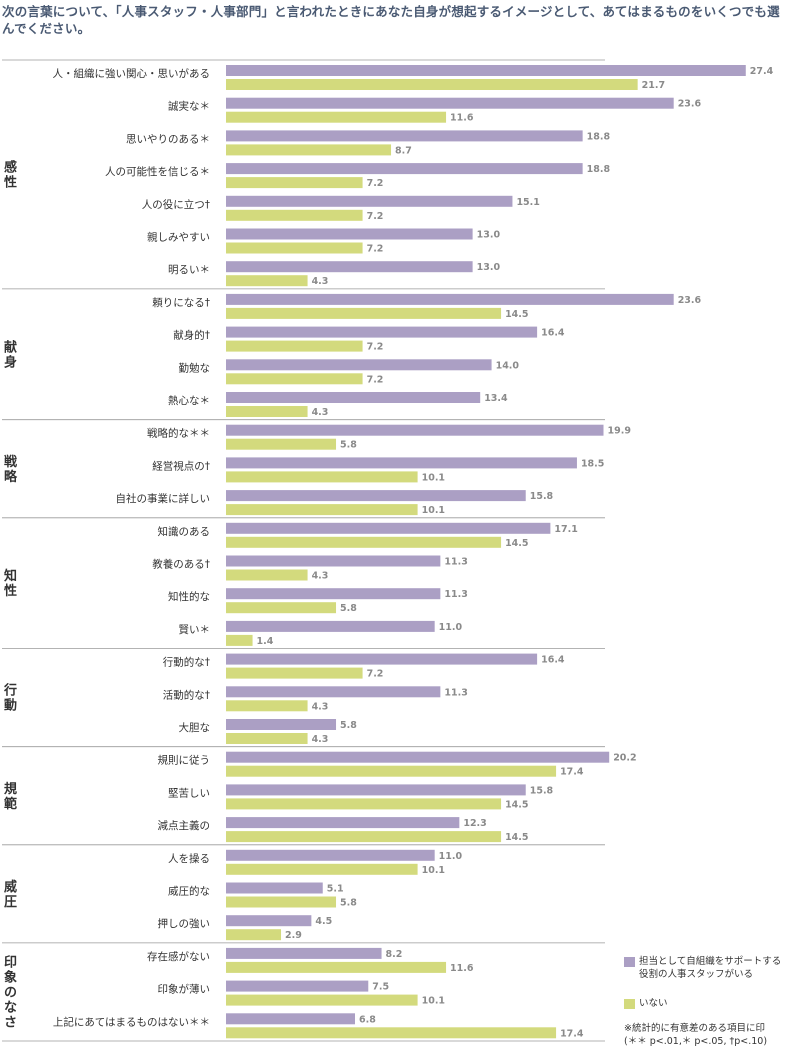 The height and width of the screenshot is (1048, 790). Describe the element at coordinates (178, 237) in the screenshot. I see `category-label: 親しみやすい` at that location.